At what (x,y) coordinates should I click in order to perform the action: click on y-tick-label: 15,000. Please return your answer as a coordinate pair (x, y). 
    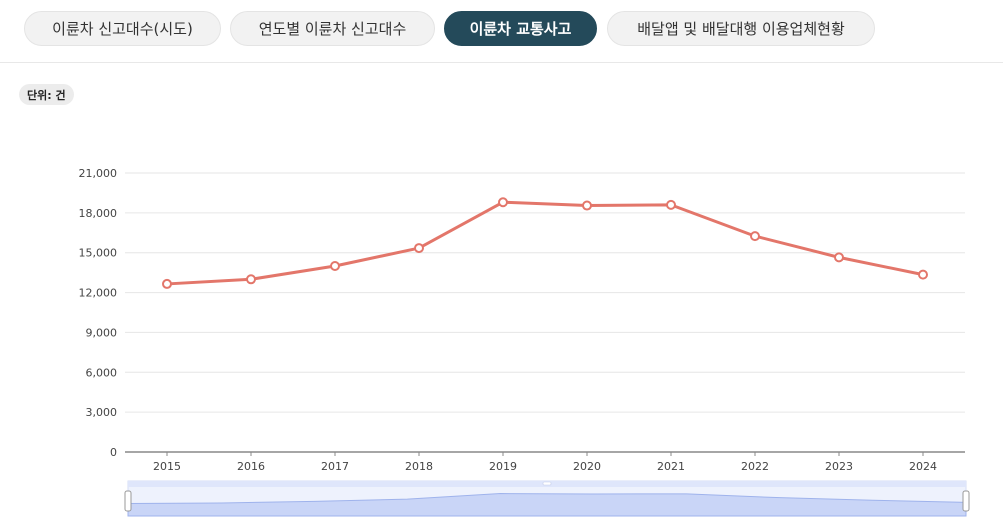
    Looking at the image, I should click on (98, 253).